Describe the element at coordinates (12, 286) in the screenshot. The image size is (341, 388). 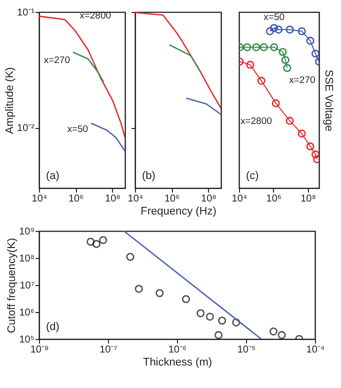
I see `y-axis-title: Cutoff frequency(K)` at that location.